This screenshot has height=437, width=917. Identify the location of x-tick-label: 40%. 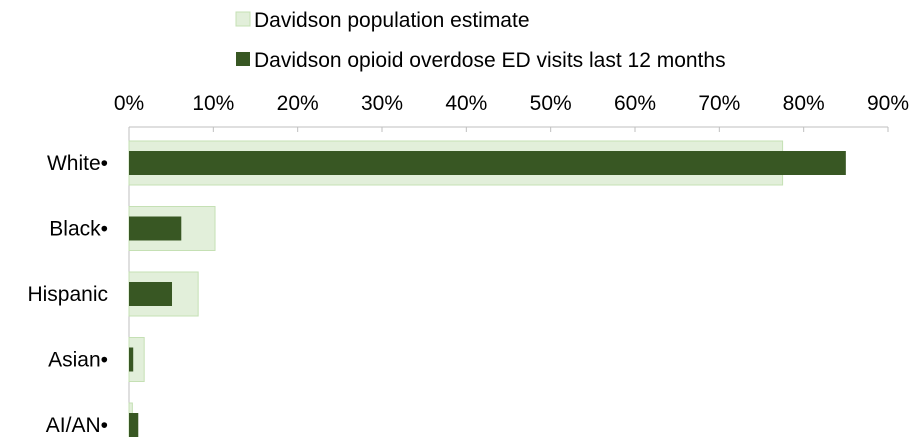
(466, 103).